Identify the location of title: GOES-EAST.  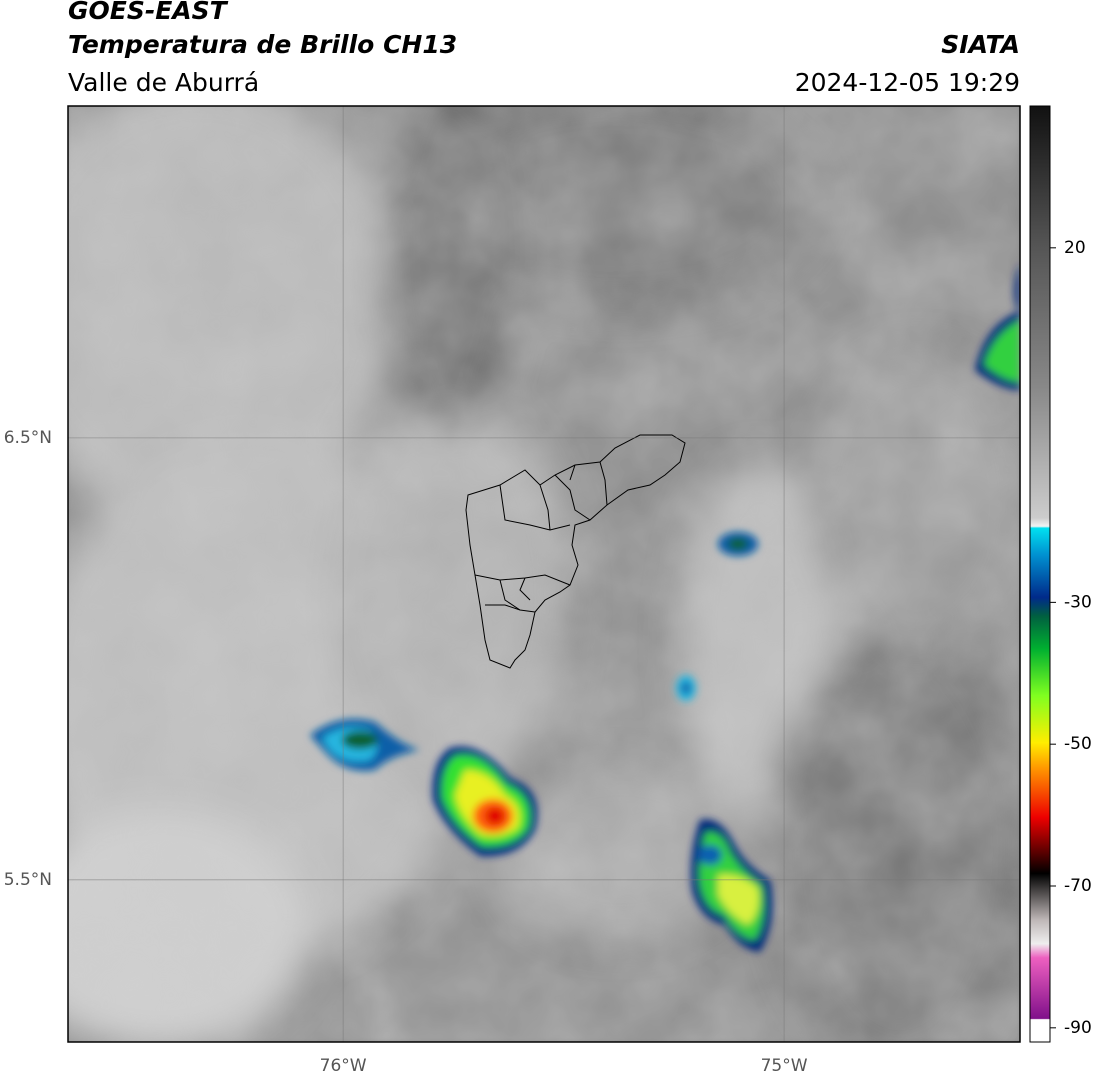
(148, 12).